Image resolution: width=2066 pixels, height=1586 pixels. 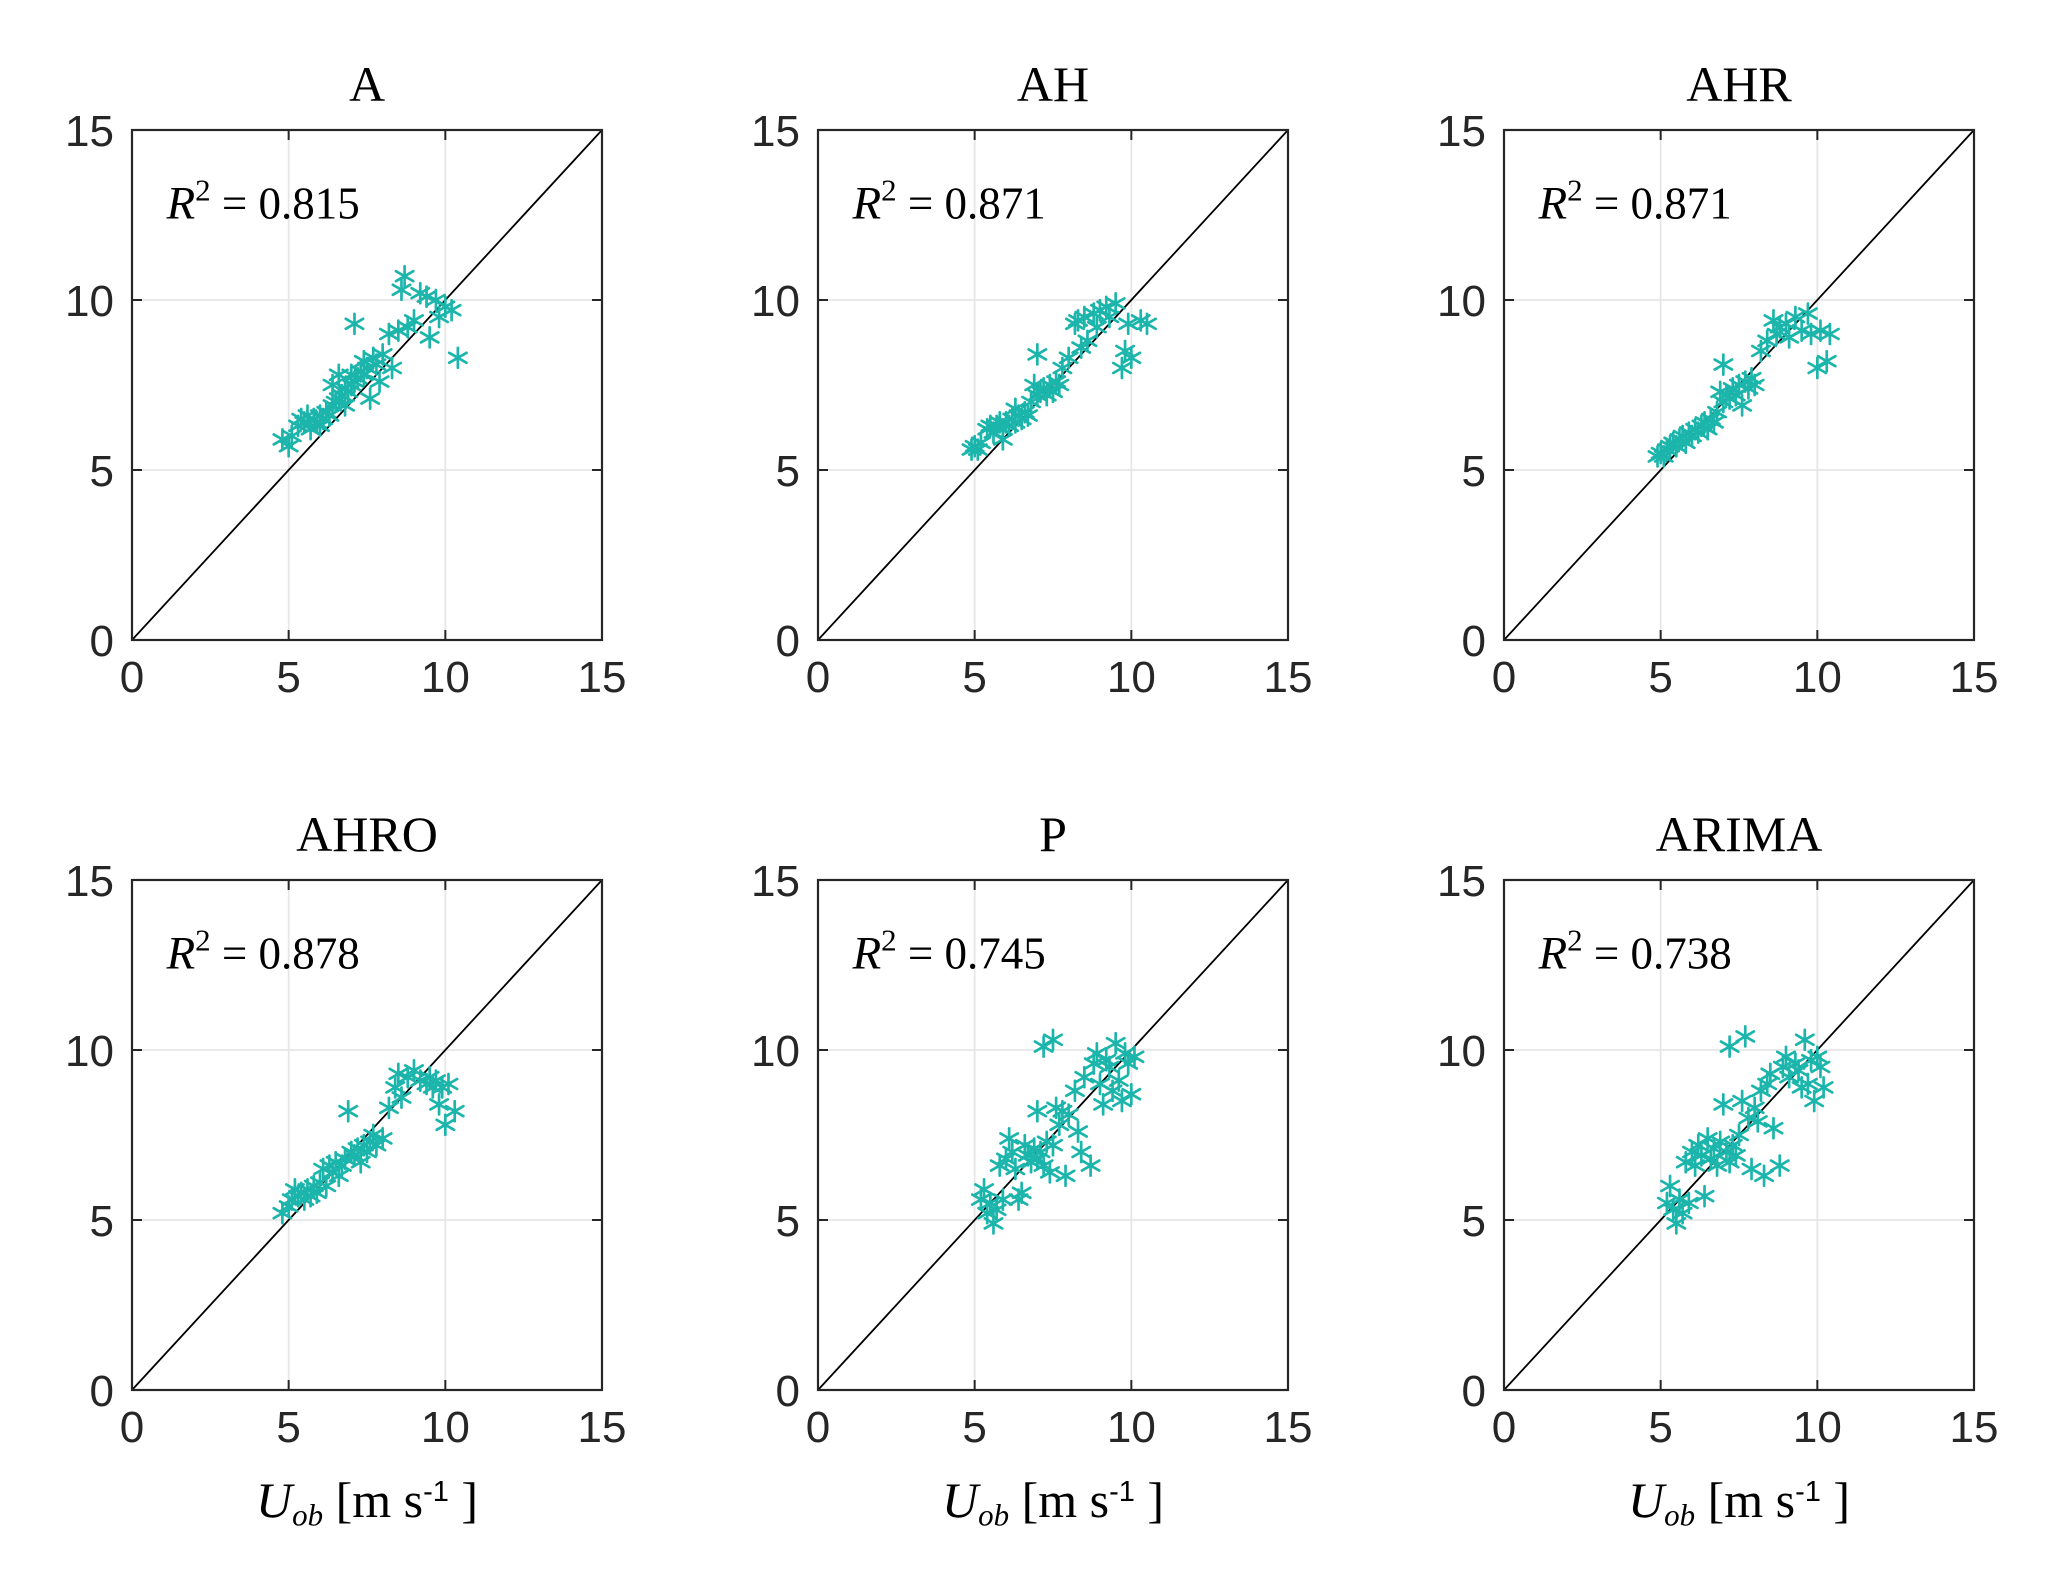 What do you see at coordinates (1739, 833) in the screenshot?
I see `panel-title: ARIMA` at bounding box center [1739, 833].